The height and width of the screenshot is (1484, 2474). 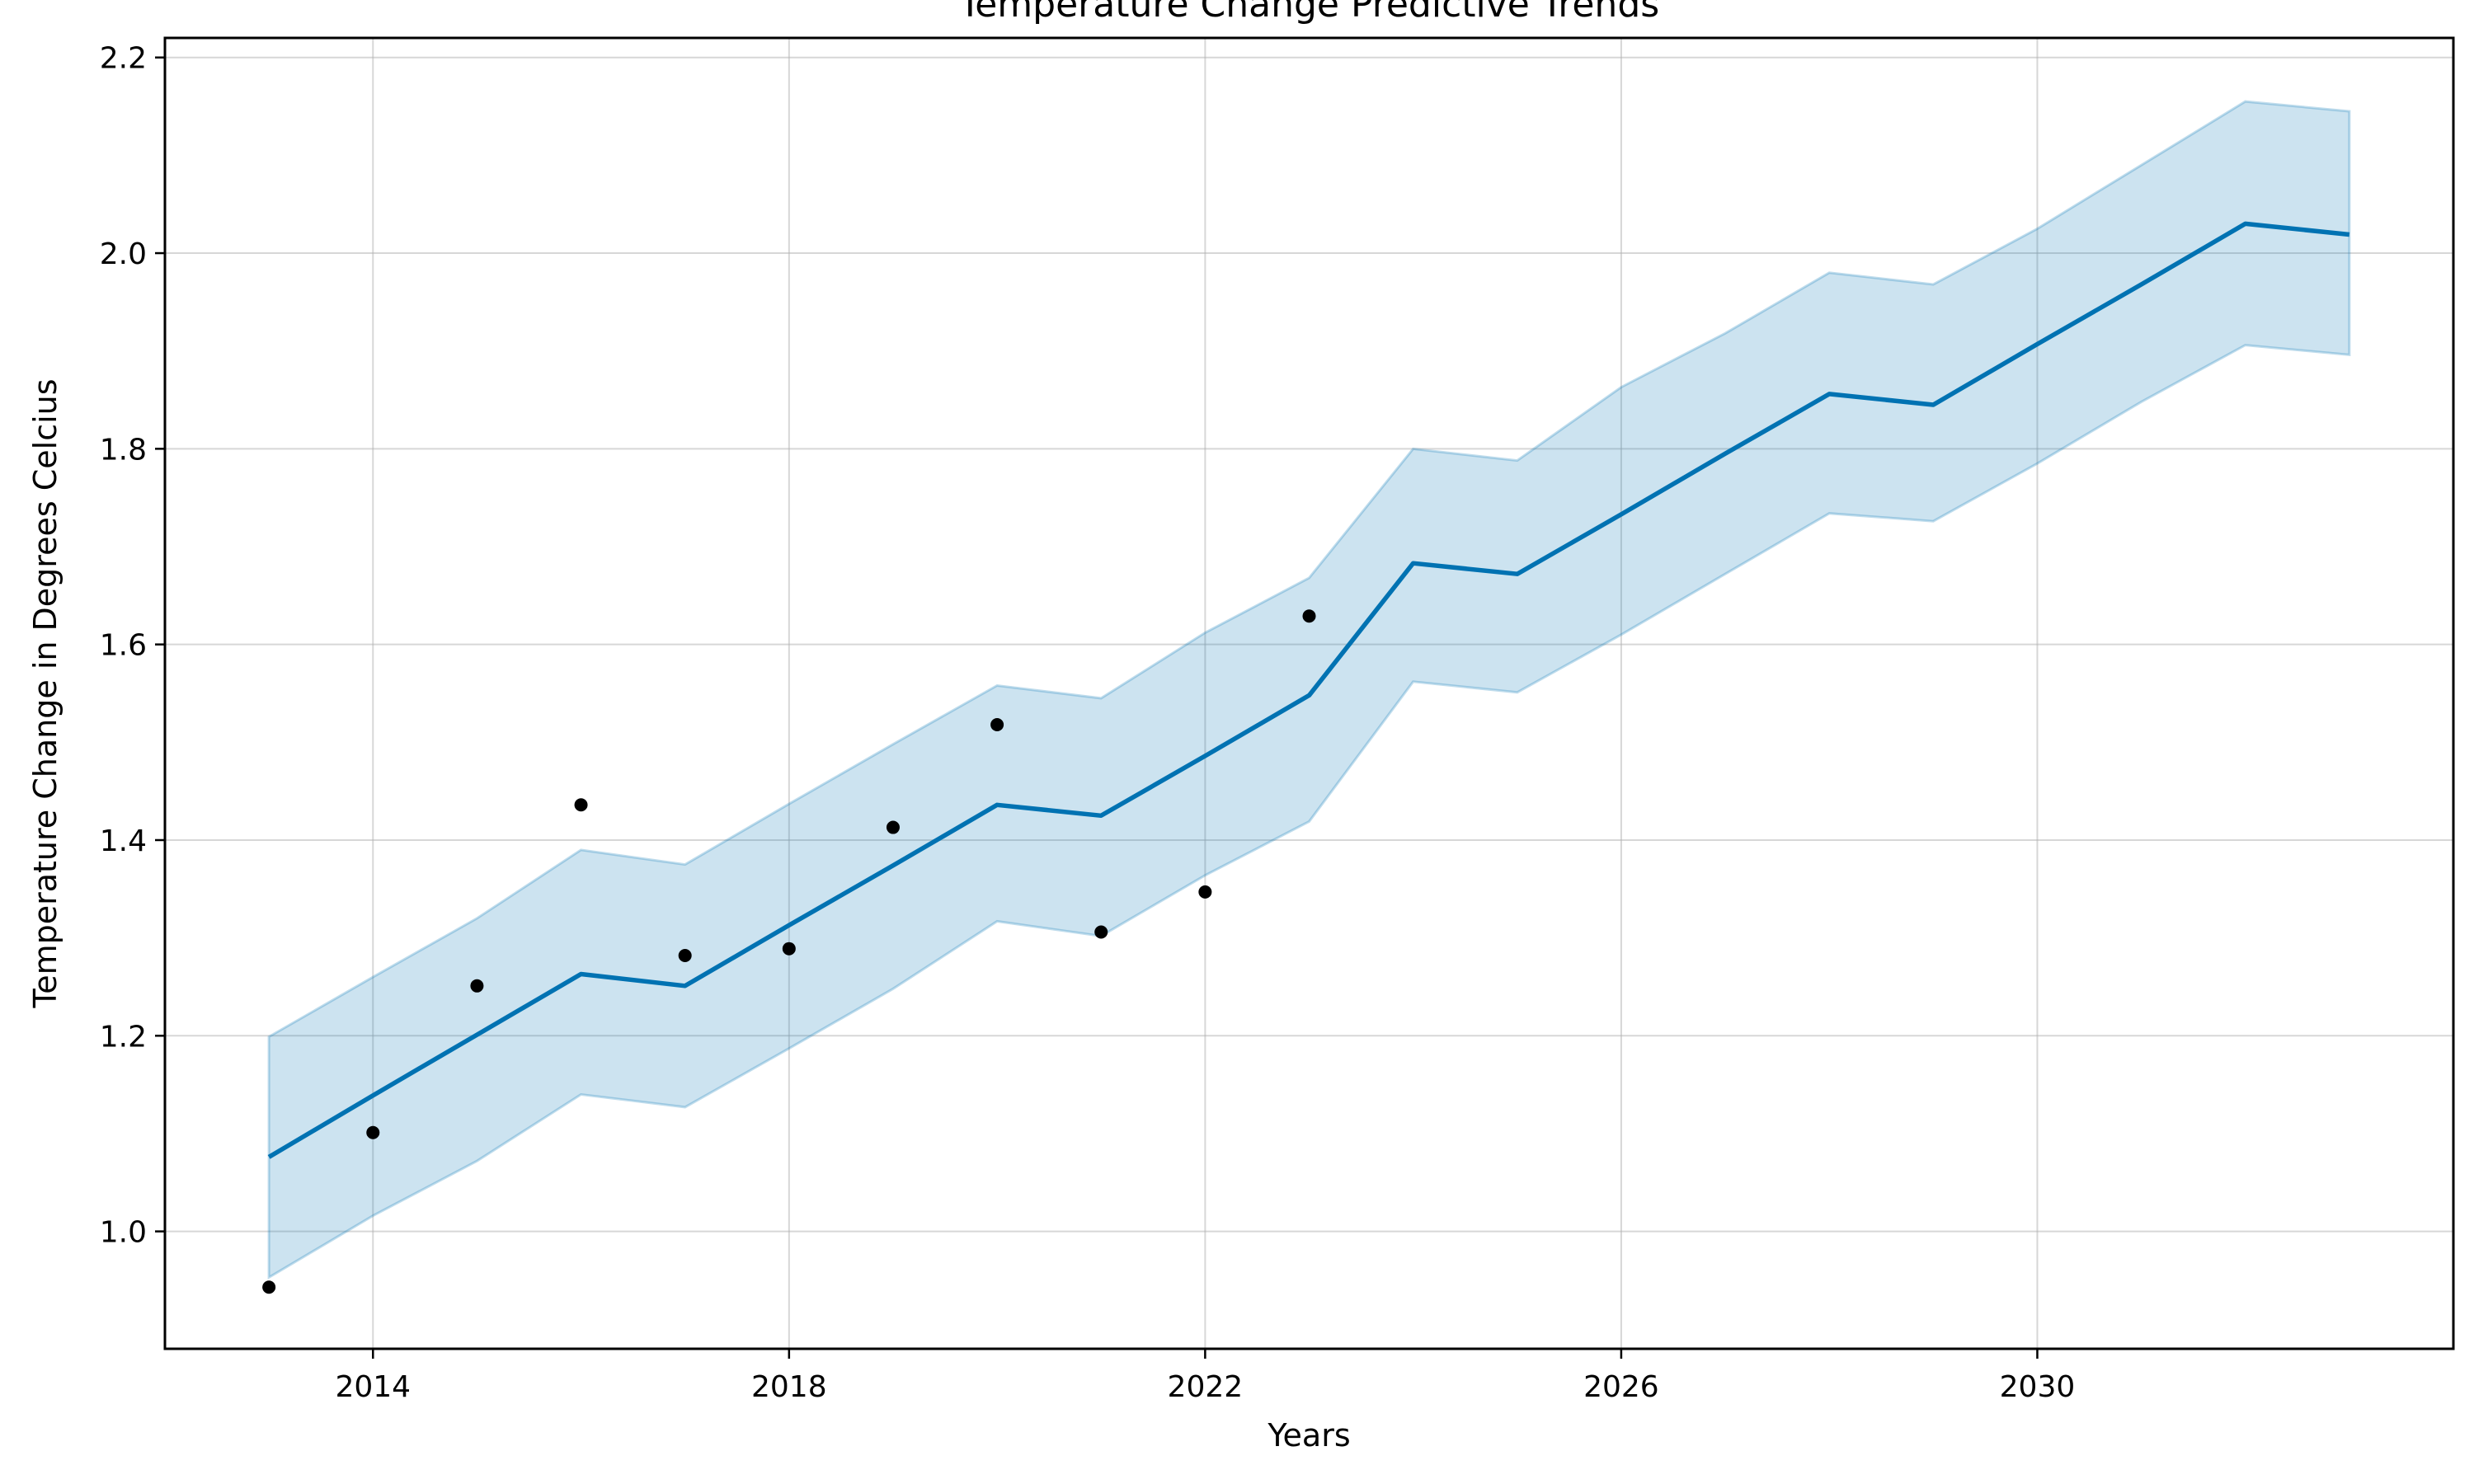 What do you see at coordinates (123, 646) in the screenshot?
I see `y-tick-label: 1.6` at bounding box center [123, 646].